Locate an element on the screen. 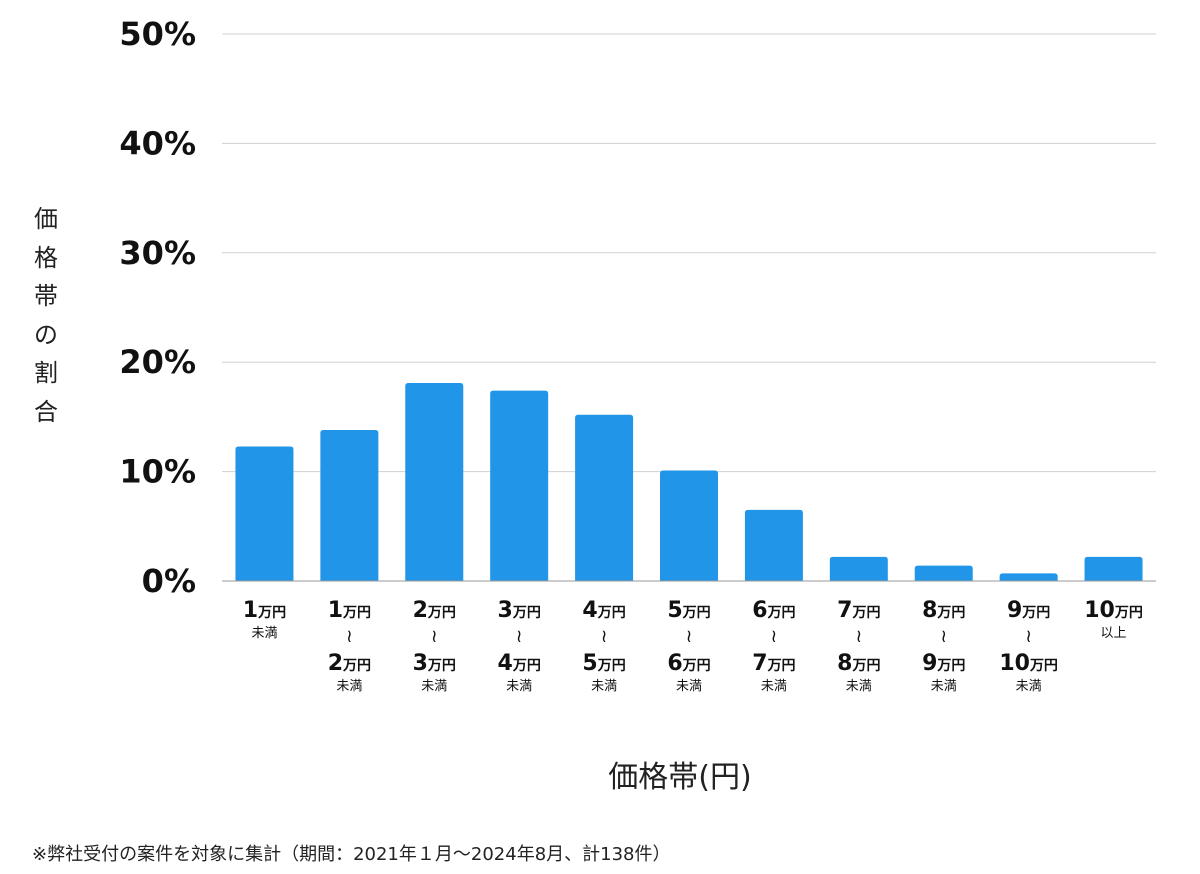 The height and width of the screenshot is (874, 1200). y-axis-label-char: 格 is located at coordinates (46, 257).